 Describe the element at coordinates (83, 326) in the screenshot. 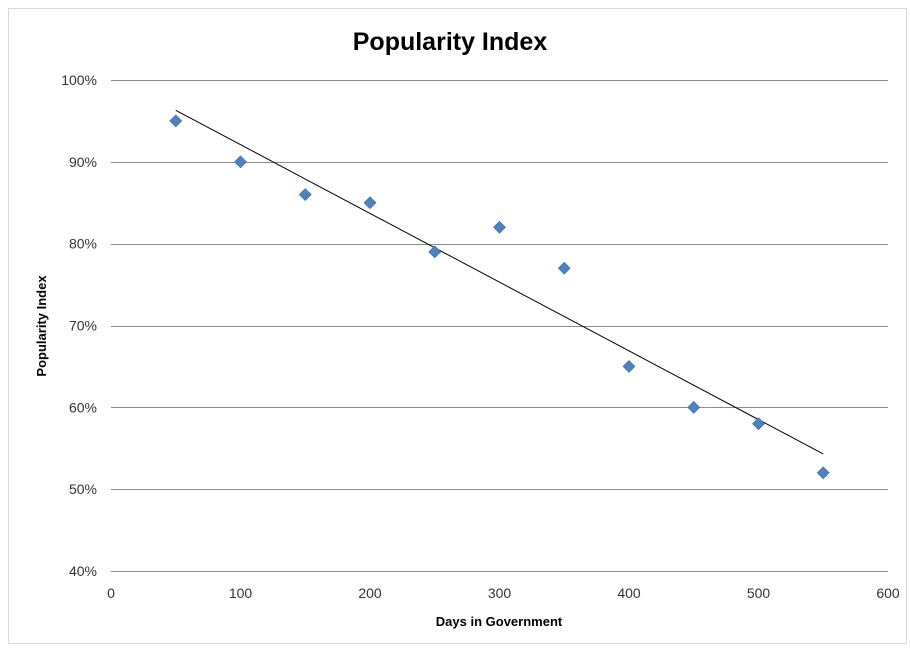

I see `y-tick-label: 70%` at that location.